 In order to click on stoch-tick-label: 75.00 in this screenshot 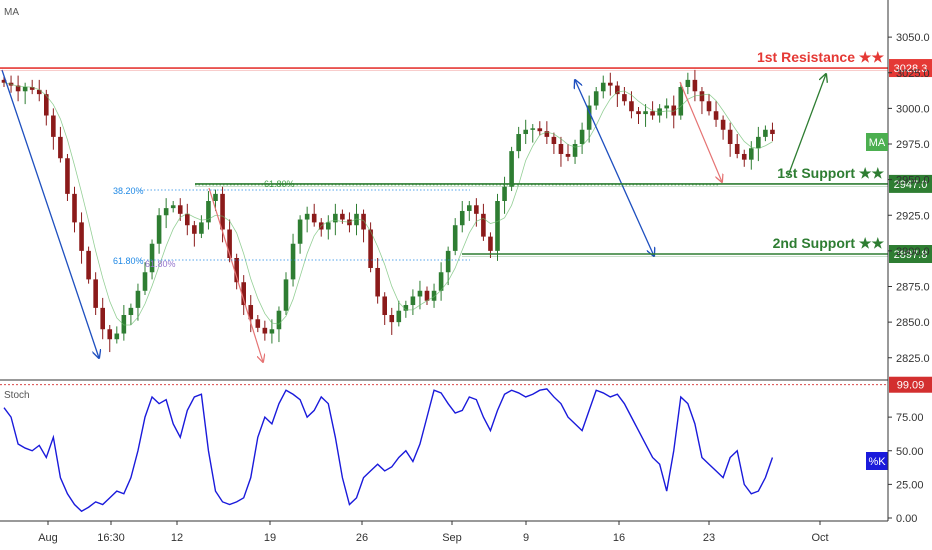, I will do `click(910, 418)`.